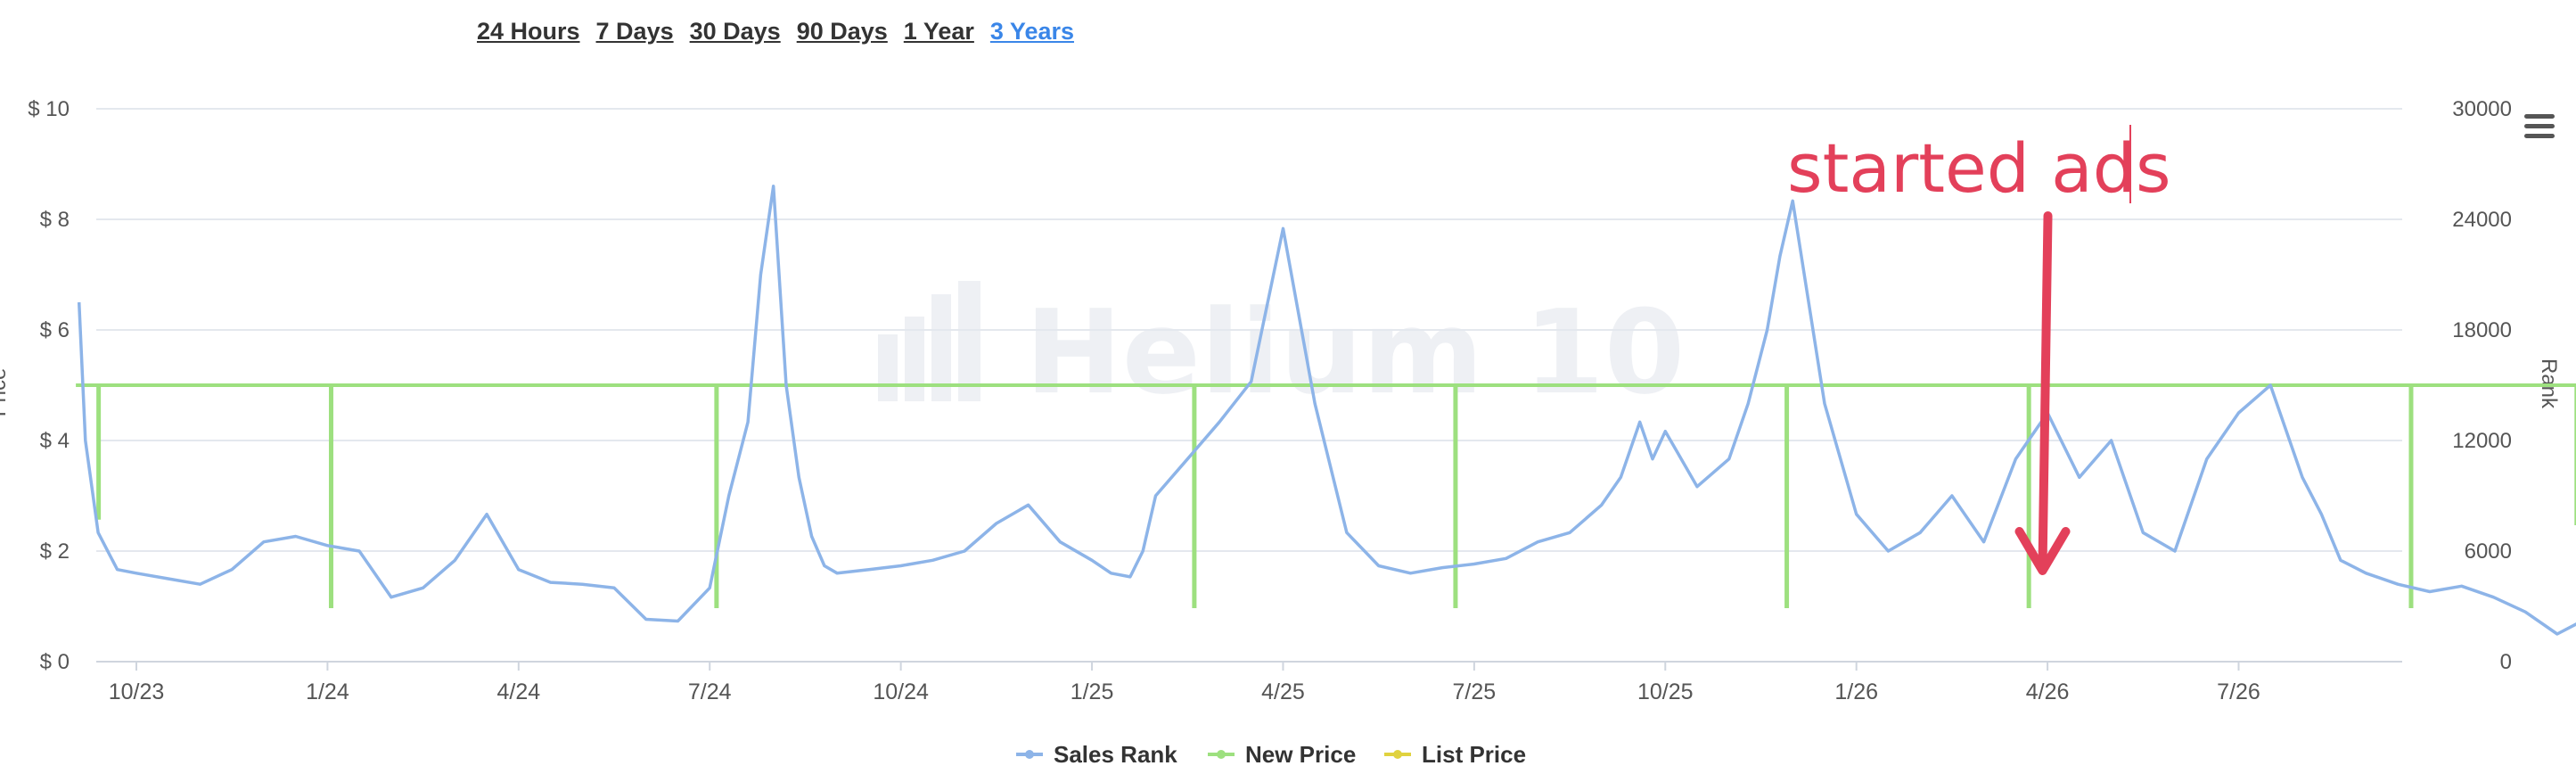 This screenshot has height=774, width=2576. Describe the element at coordinates (634, 31) in the screenshot. I see `range-option-7-days: 7 Days` at that location.